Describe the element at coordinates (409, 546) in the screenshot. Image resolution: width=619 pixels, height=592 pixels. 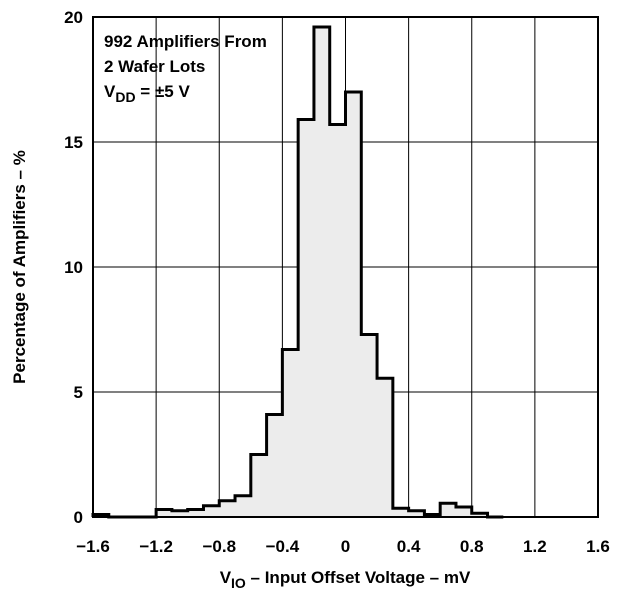
I see `x-tick-label: 0.4` at that location.